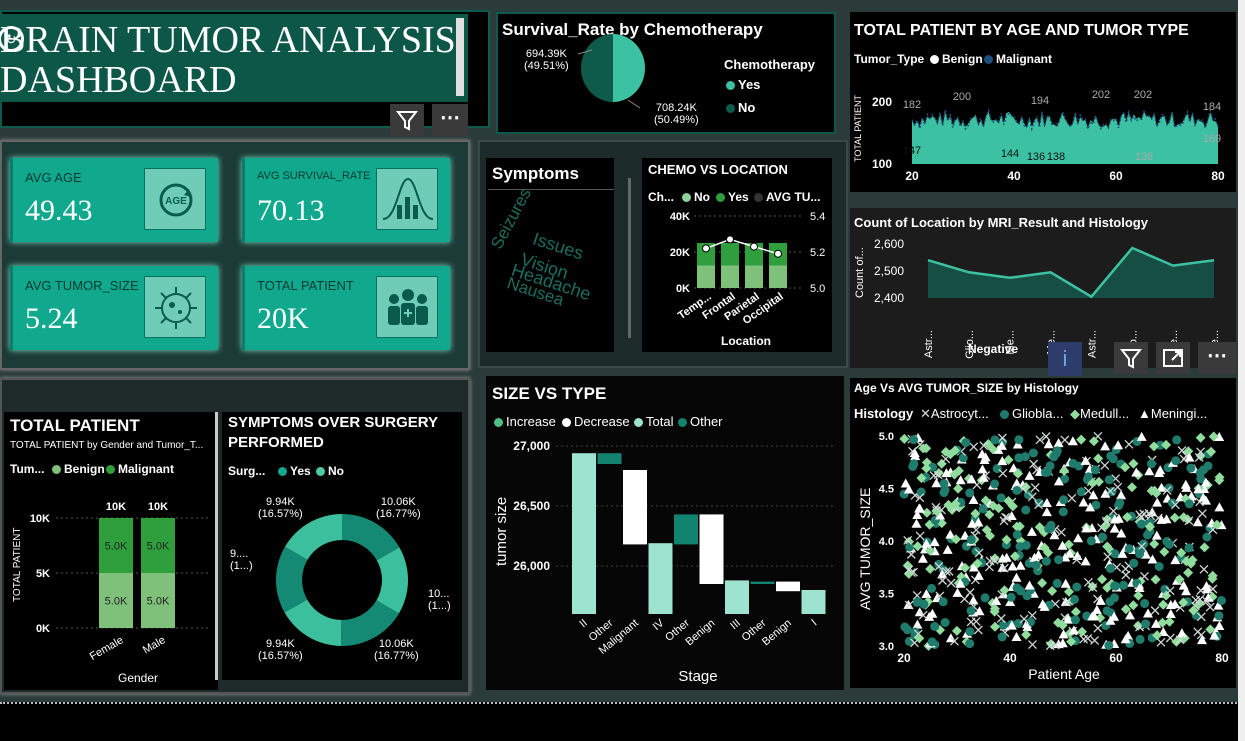 The width and height of the screenshot is (1245, 741). What do you see at coordinates (525, 421) in the screenshot?
I see `legend-item-increase: Increase` at bounding box center [525, 421].